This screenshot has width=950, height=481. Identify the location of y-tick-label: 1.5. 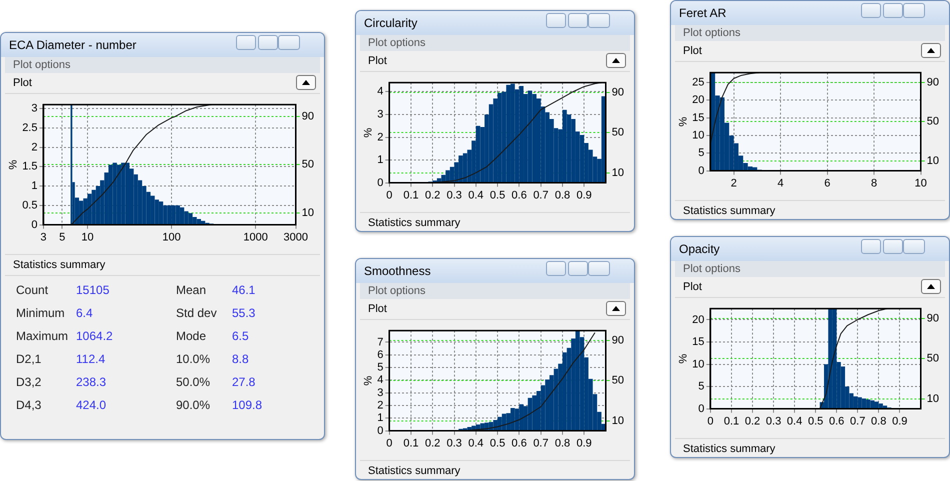
(30, 166).